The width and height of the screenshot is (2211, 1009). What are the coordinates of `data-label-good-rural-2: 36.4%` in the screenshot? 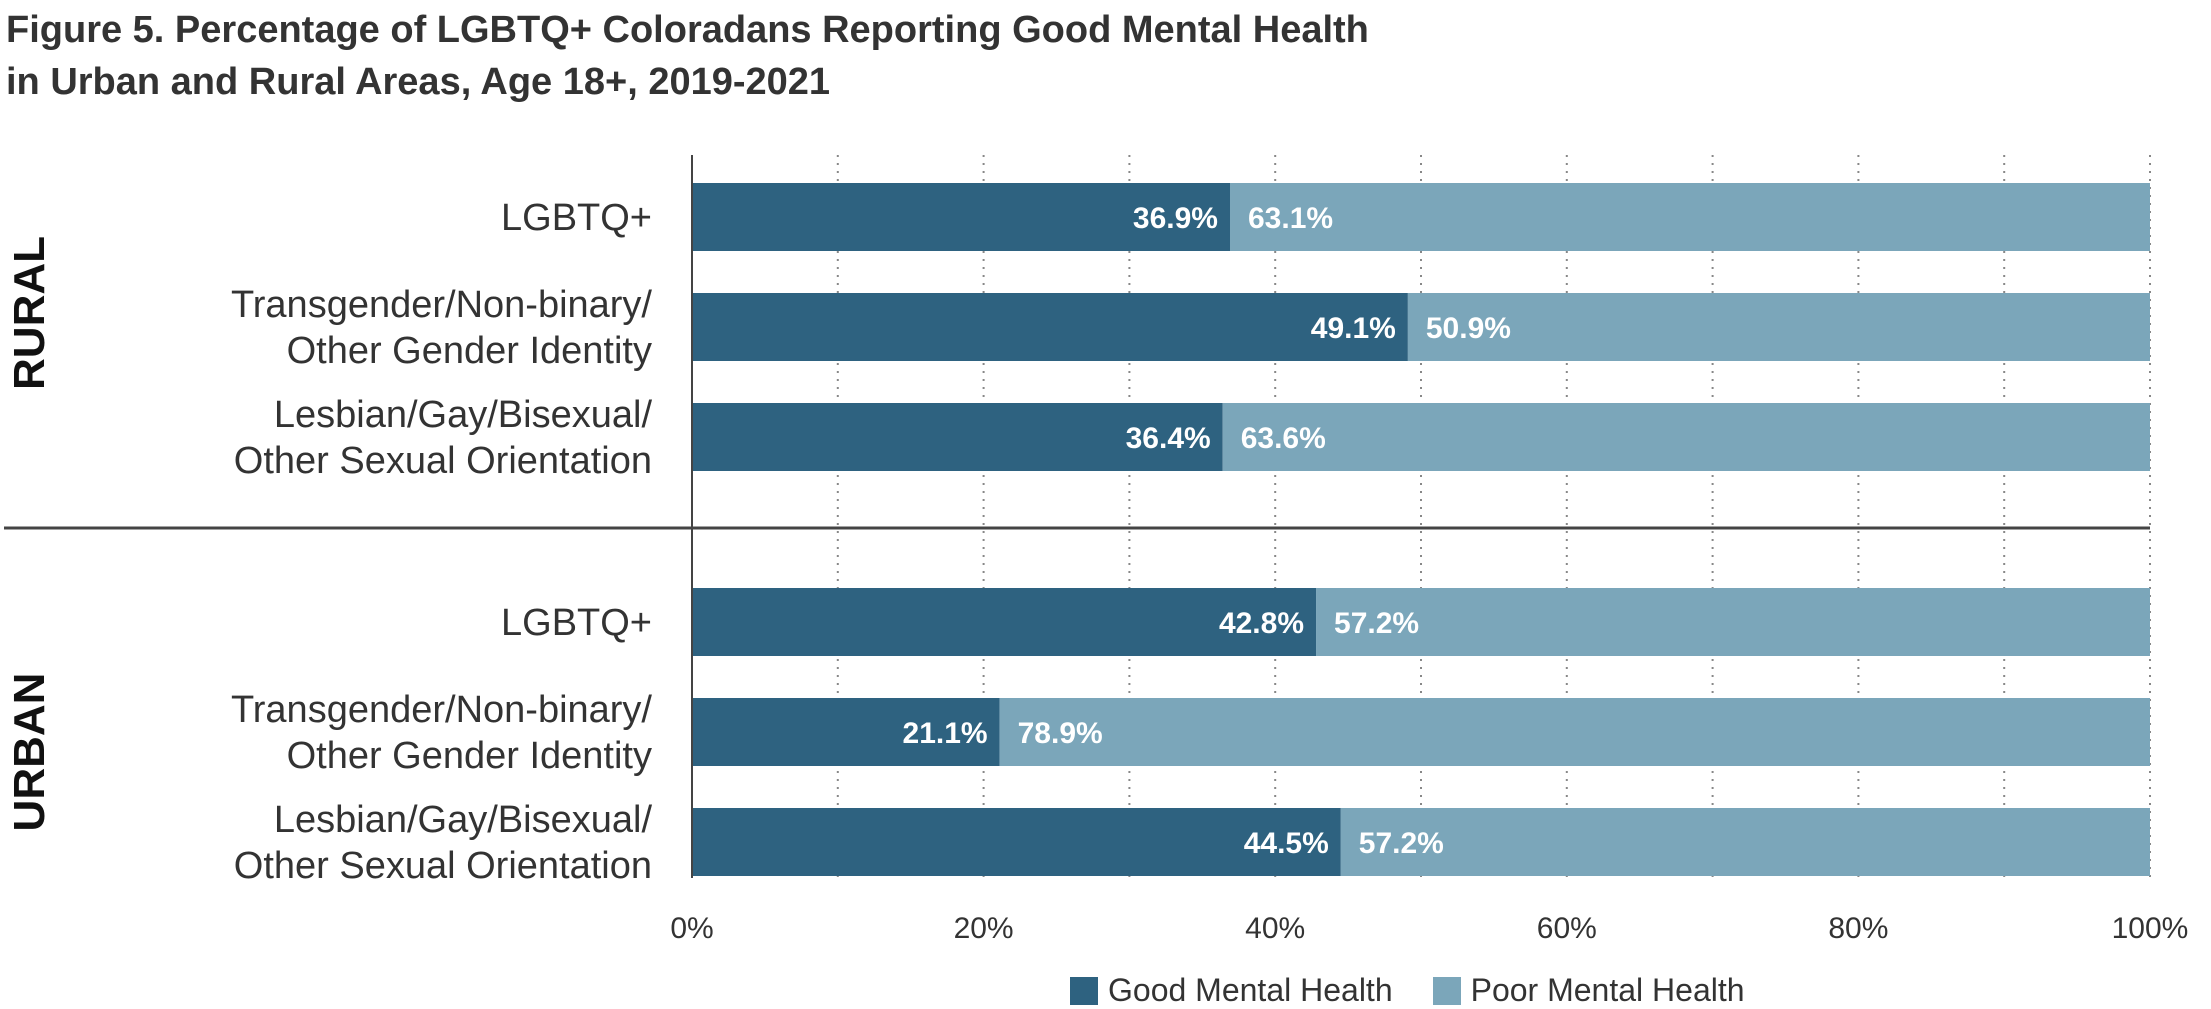 It's located at (1168, 438).